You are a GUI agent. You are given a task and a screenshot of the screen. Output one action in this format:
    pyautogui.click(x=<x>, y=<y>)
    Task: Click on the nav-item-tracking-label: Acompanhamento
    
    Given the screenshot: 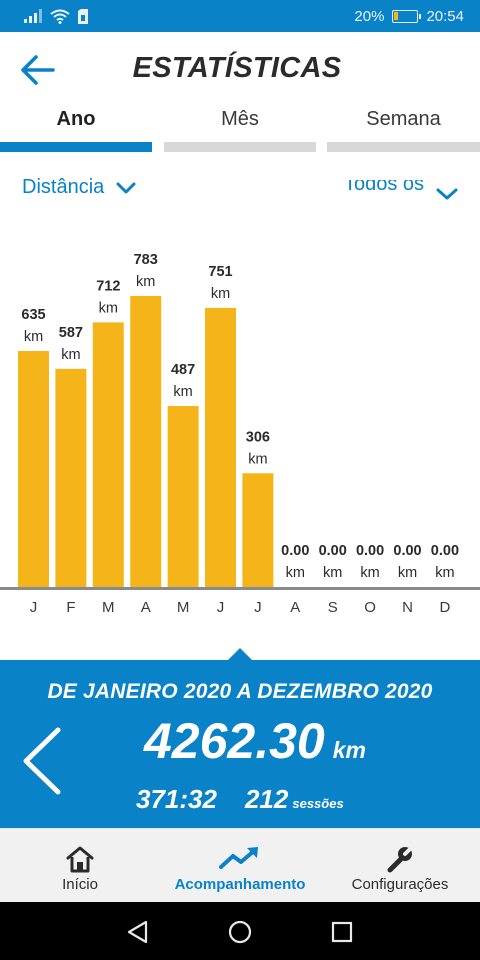 What is the action you would take?
    pyautogui.click(x=240, y=884)
    